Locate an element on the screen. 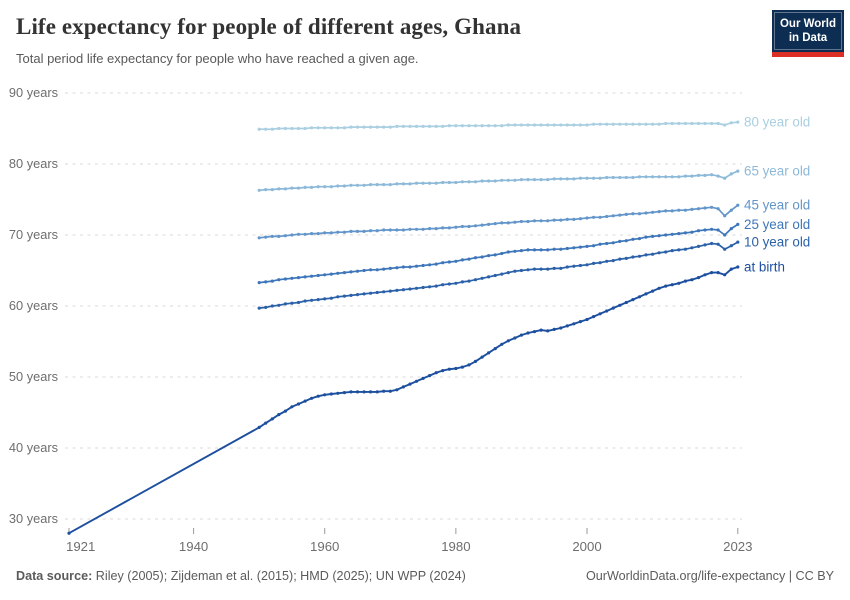 This screenshot has width=850, height=600. owid-logo: Our World in Data is located at coordinates (808, 33).